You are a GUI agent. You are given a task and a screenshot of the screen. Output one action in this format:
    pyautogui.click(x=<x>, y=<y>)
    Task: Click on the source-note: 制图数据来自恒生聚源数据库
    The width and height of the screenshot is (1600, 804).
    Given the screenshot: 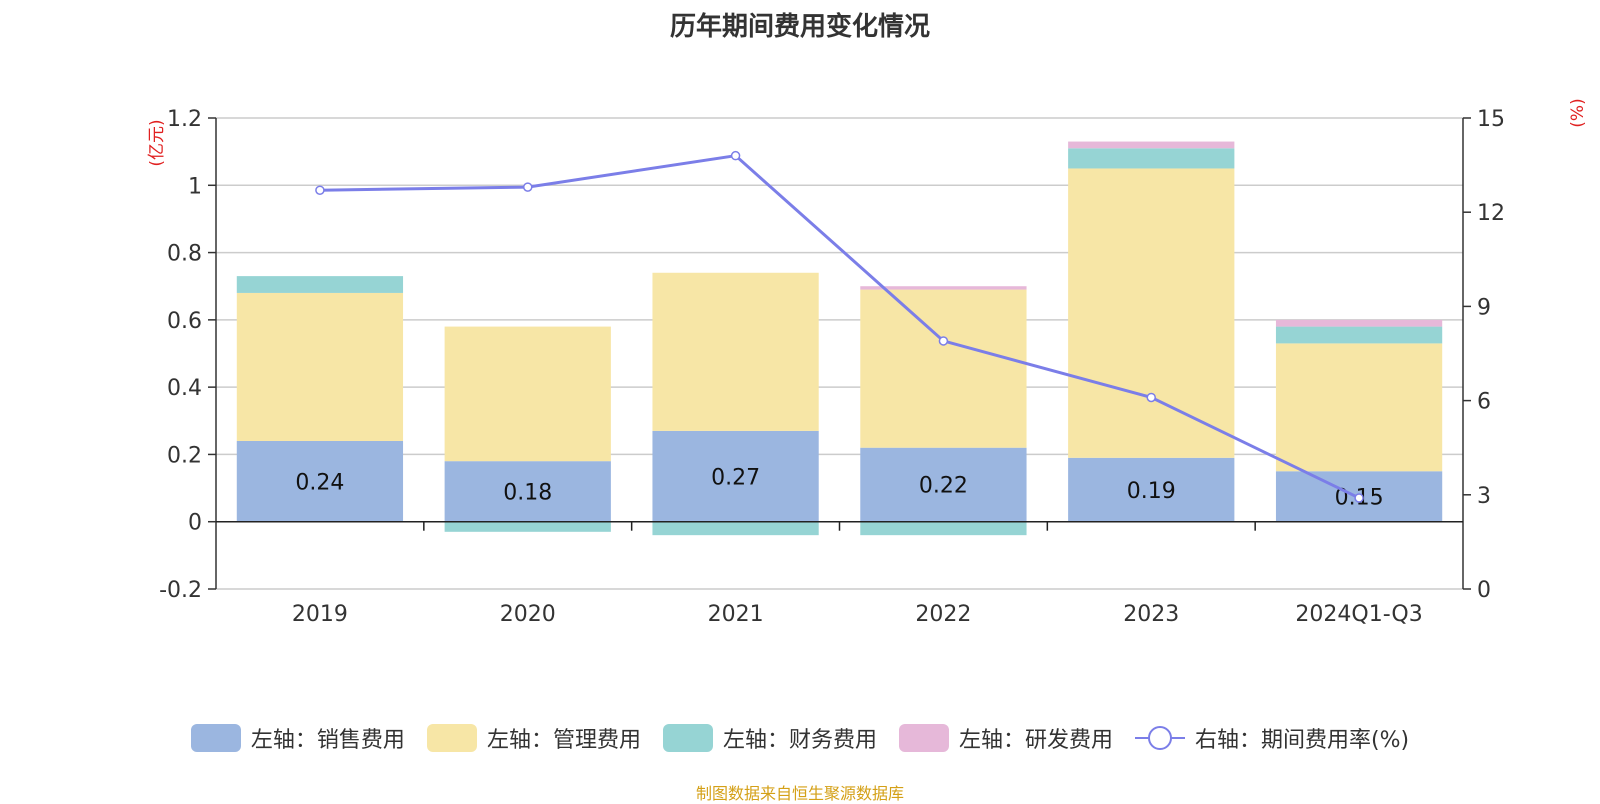 What is the action you would take?
    pyautogui.click(x=799, y=793)
    